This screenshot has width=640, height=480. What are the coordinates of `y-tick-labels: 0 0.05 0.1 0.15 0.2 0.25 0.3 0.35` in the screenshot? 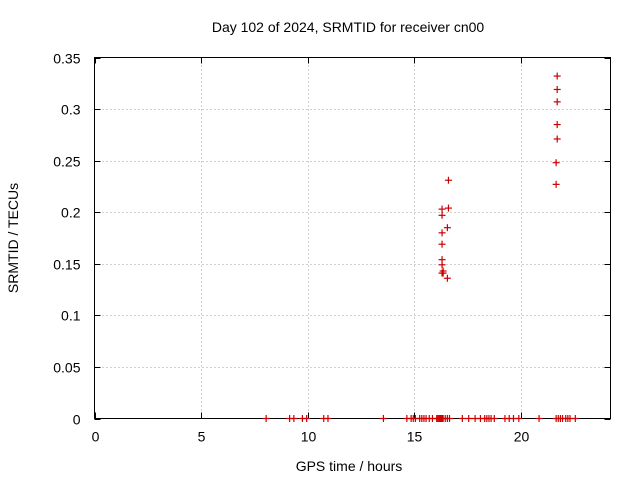 It's located at (66, 239).